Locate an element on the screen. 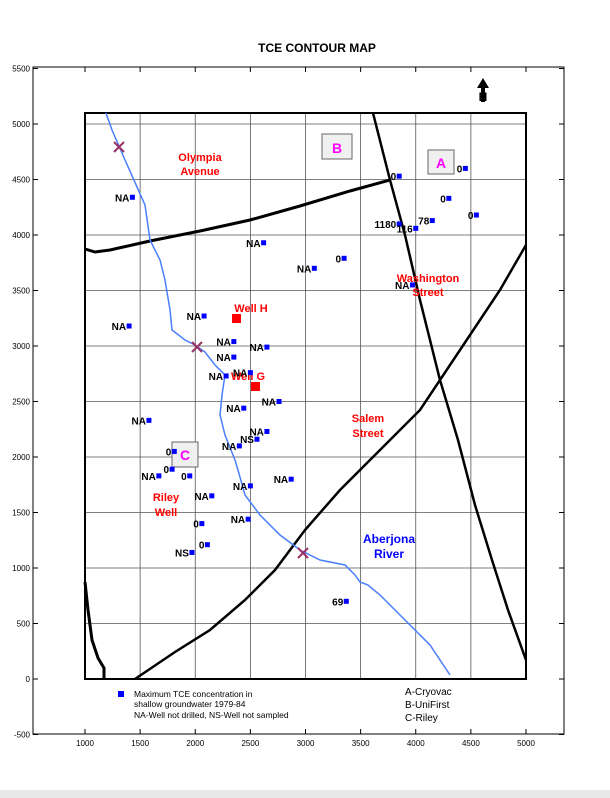 The width and height of the screenshot is (610, 798). well-h-label: Well H is located at coordinates (250, 309).